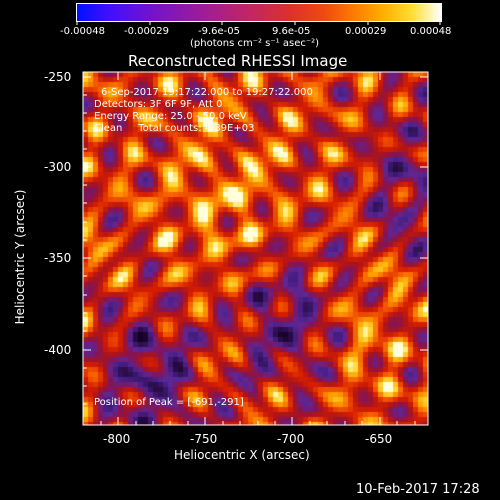 The width and height of the screenshot is (500, 500). I want to click on annotation-peak-position: Position of Peak = [-691,-291], so click(169, 402).